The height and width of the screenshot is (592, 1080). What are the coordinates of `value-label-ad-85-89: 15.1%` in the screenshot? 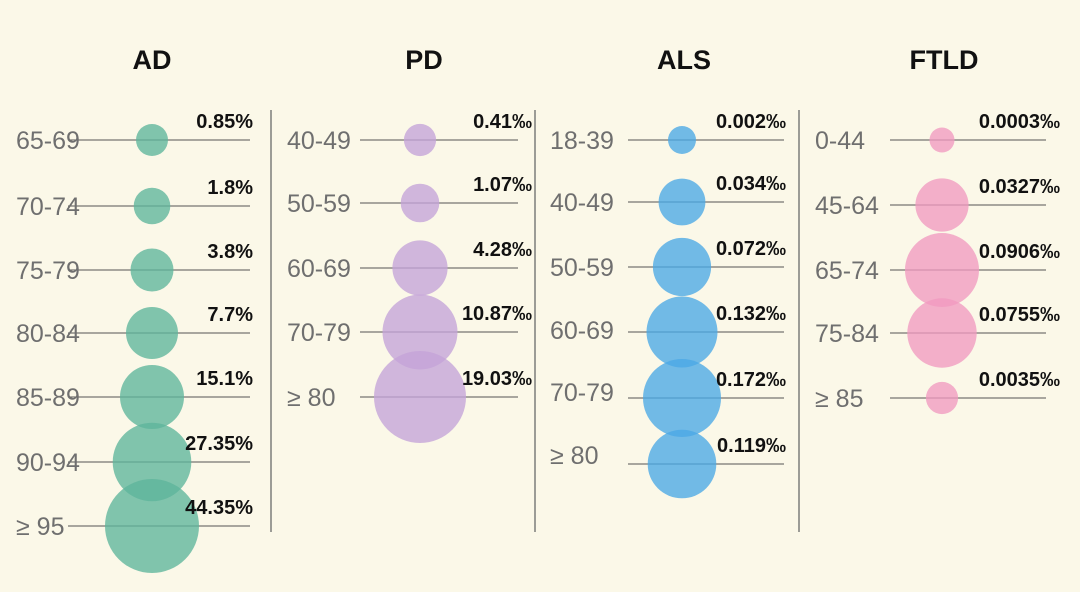 It's located at (224, 379).